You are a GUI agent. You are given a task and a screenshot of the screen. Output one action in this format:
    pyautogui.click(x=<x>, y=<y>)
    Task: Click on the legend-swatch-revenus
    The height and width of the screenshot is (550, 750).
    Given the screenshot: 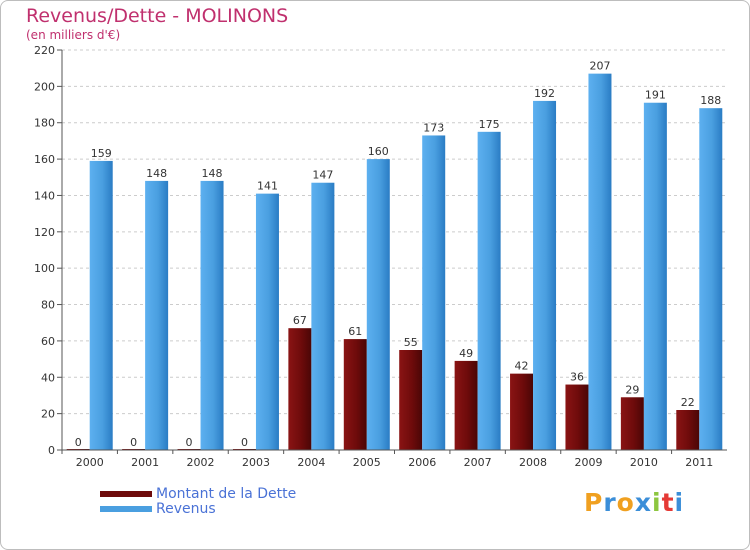 What is the action you would take?
    pyautogui.click(x=126, y=508)
    